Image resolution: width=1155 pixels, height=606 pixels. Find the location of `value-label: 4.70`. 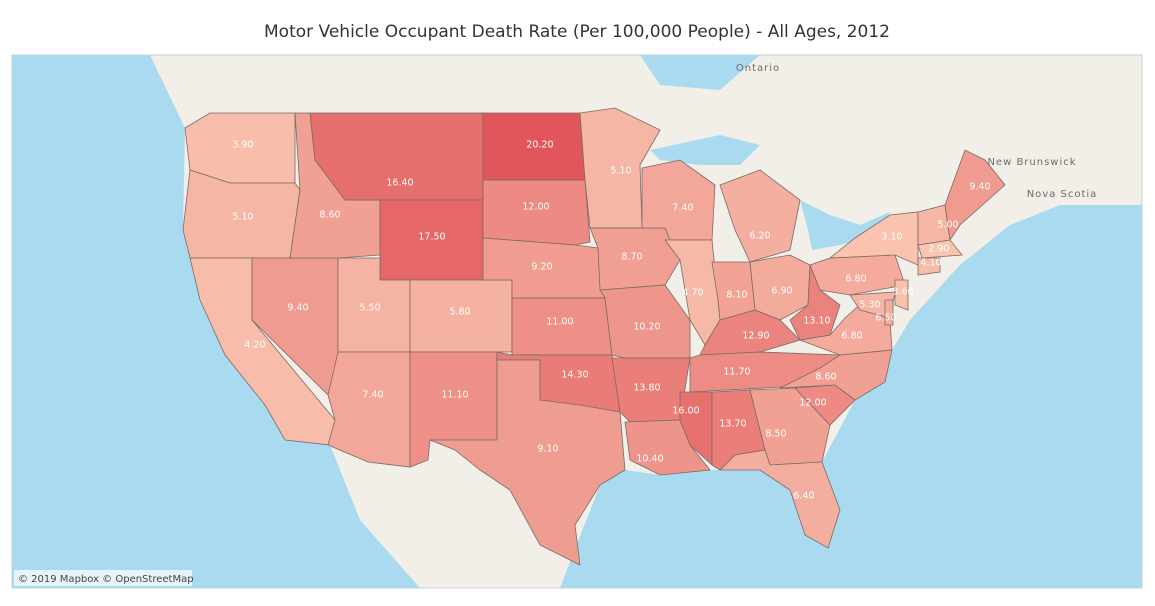

value-label: 4.70 is located at coordinates (692, 293).